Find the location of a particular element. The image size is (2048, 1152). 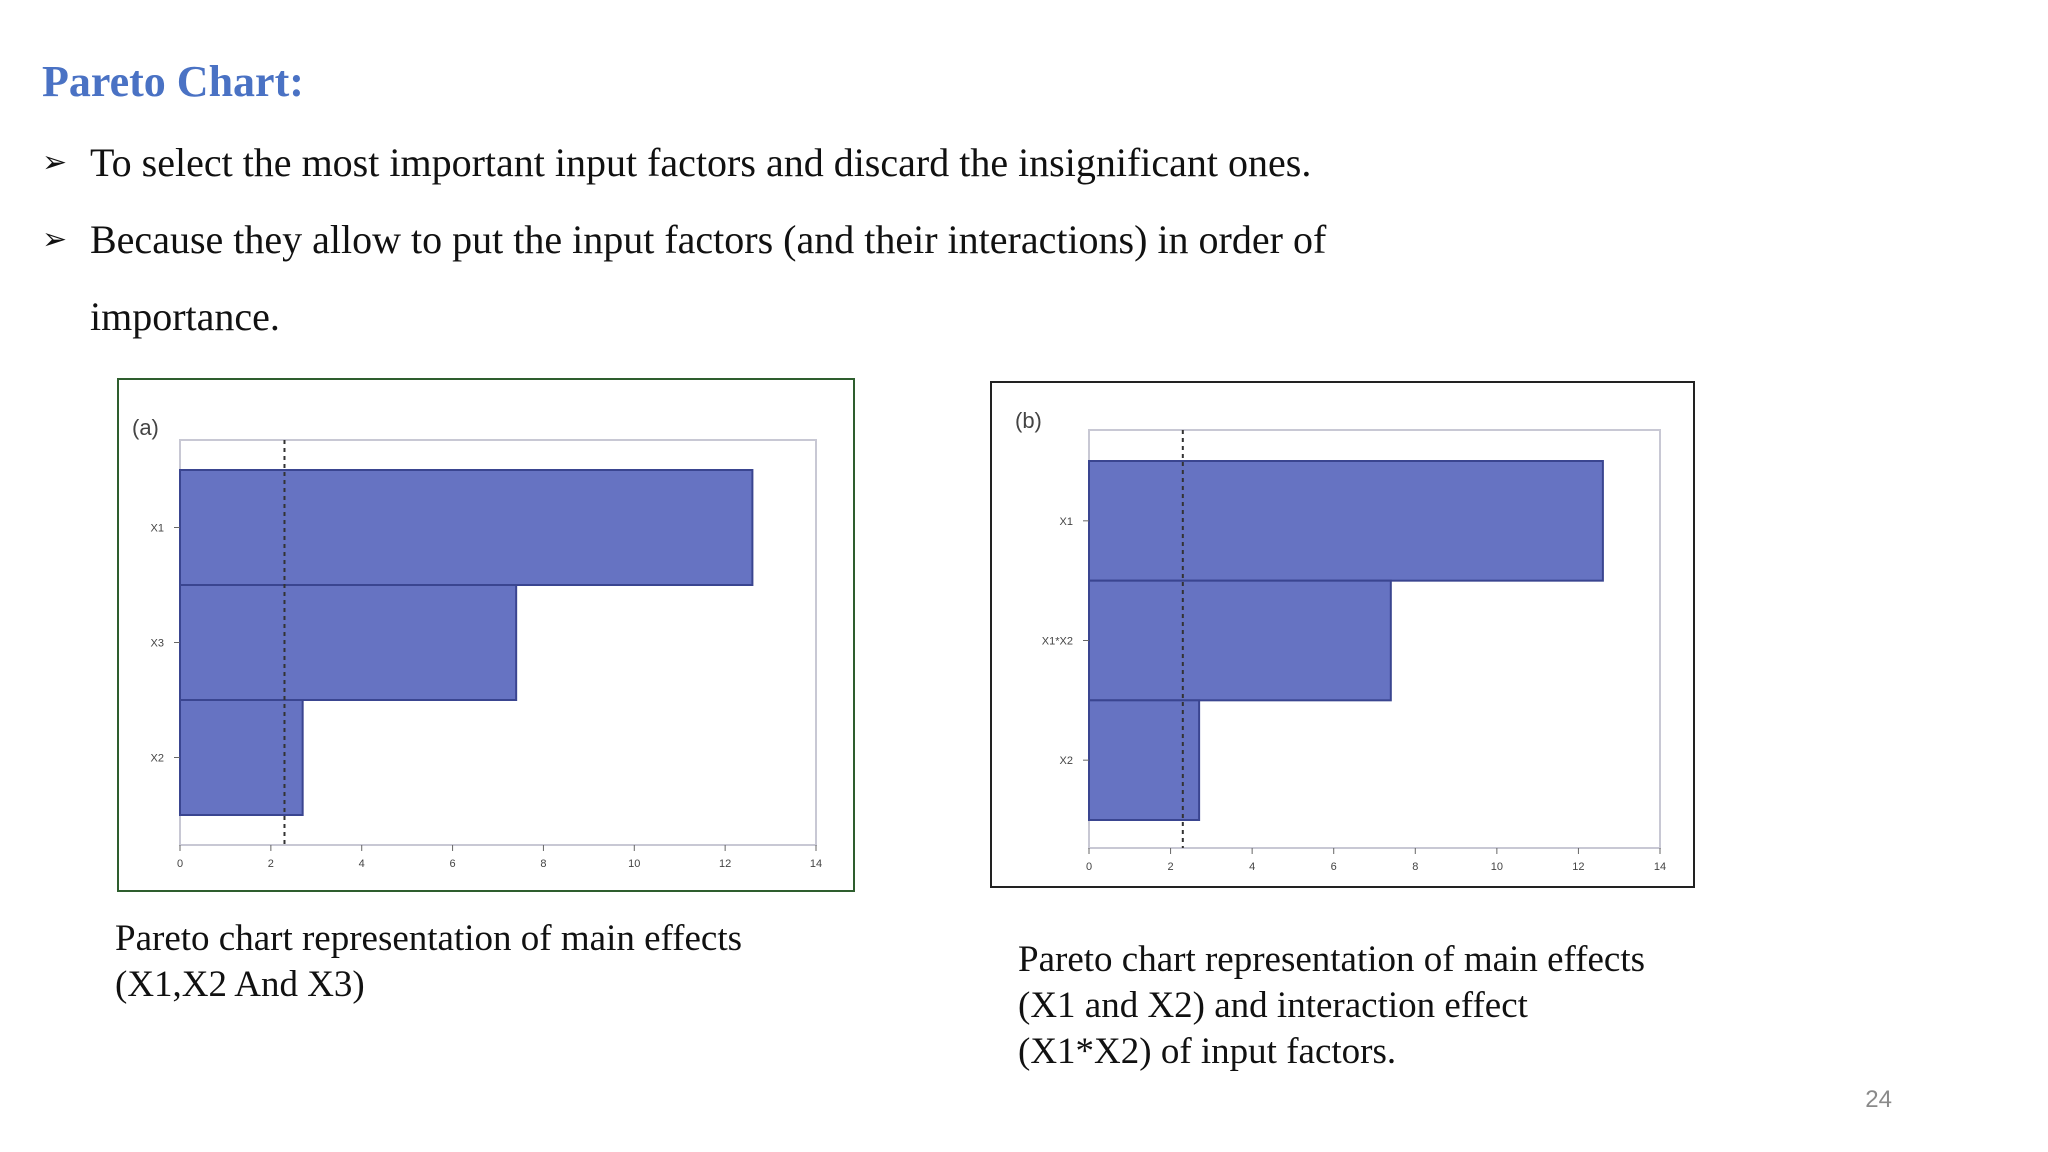

chart-b-xtick-label-7: 14 is located at coordinates (1660, 867).